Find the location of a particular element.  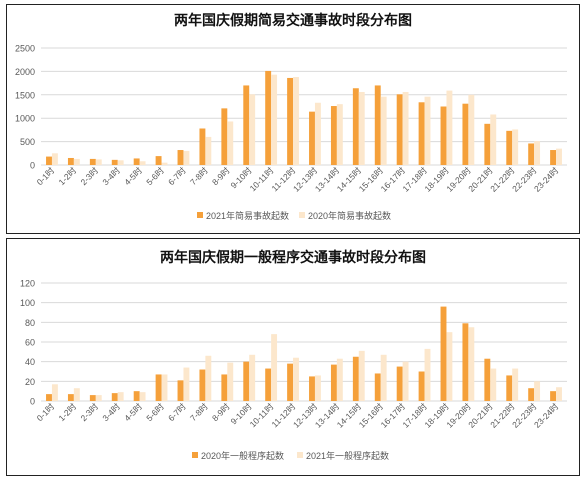

chart0-y-tick-label: 1000 is located at coordinates (25, 119).